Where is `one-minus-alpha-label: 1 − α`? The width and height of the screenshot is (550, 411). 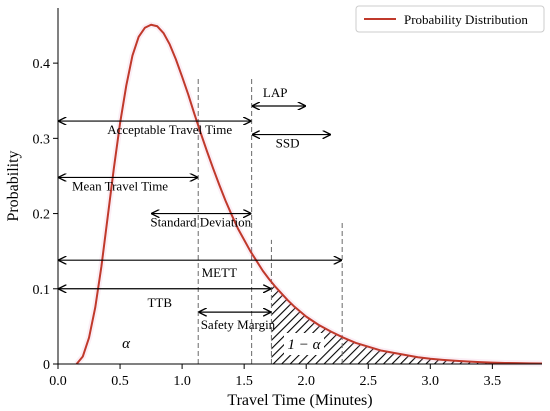 one-minus-alpha-label: 1 − α is located at coordinates (305, 345).